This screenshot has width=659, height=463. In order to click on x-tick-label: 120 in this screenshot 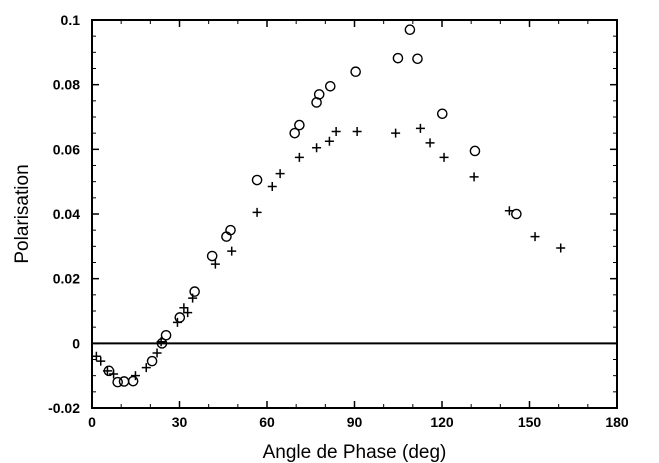, I will do `click(442, 422)`.